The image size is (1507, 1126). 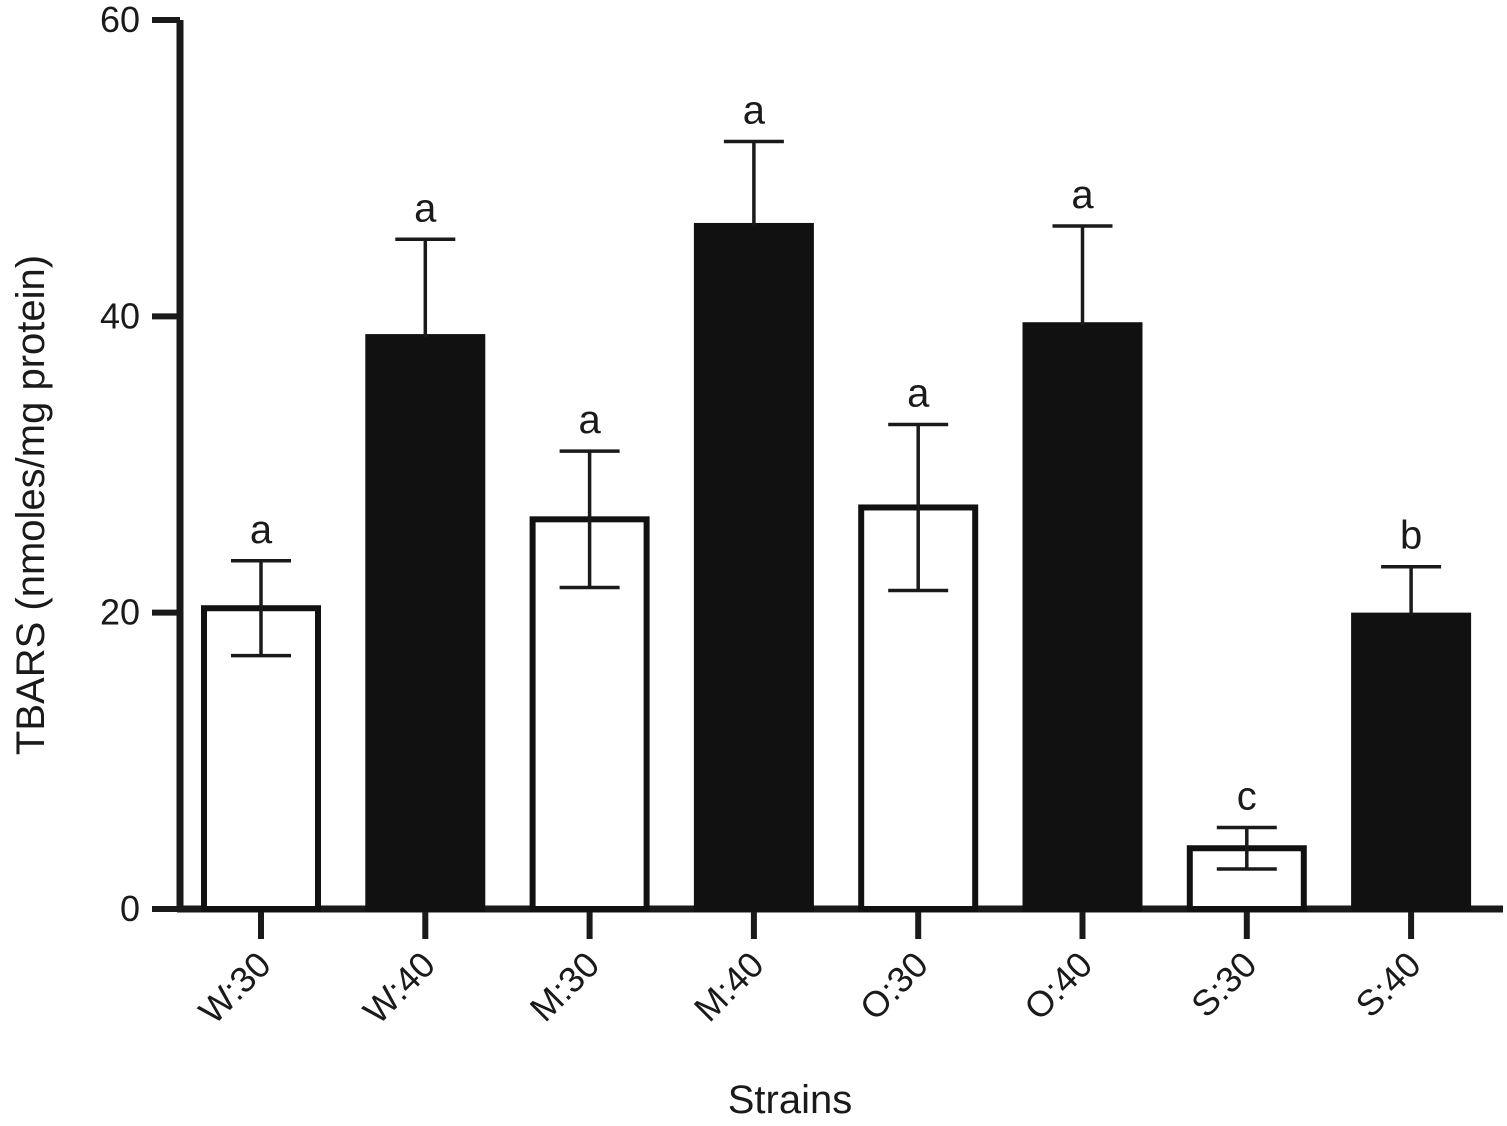 What do you see at coordinates (399, 988) in the screenshot?
I see `x-tick-label: W:40` at bounding box center [399, 988].